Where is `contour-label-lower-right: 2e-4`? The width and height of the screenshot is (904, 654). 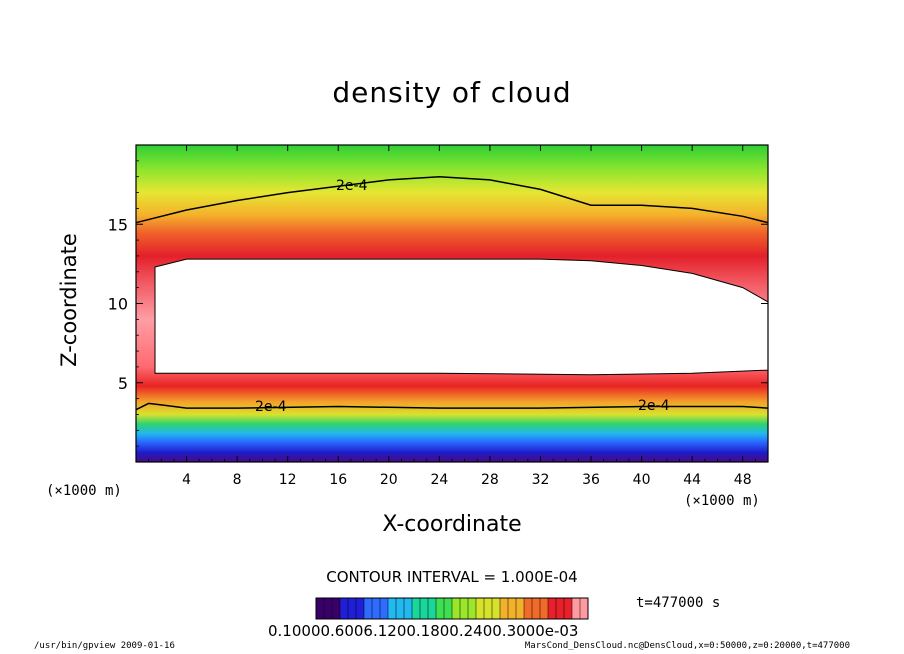
contour-label-lower-right: 2e-4 is located at coordinates (654, 406).